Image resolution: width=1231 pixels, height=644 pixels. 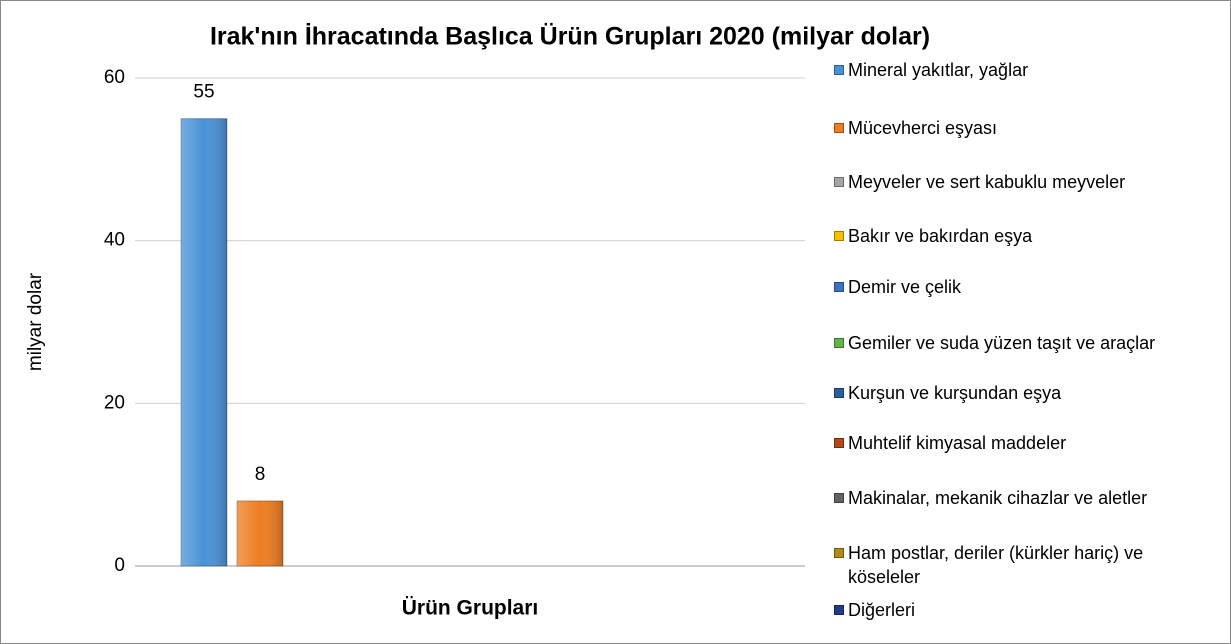 I want to click on y-tick-label: 40, so click(x=114, y=240).